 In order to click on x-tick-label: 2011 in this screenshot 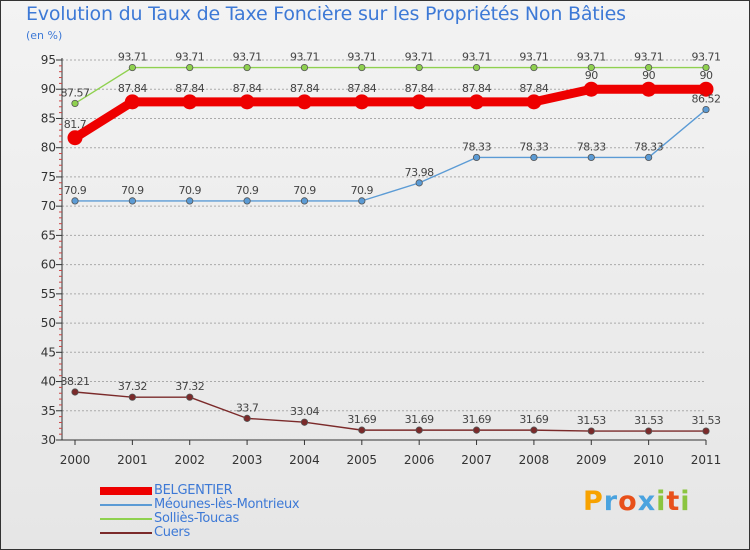, I will do `click(706, 460)`.